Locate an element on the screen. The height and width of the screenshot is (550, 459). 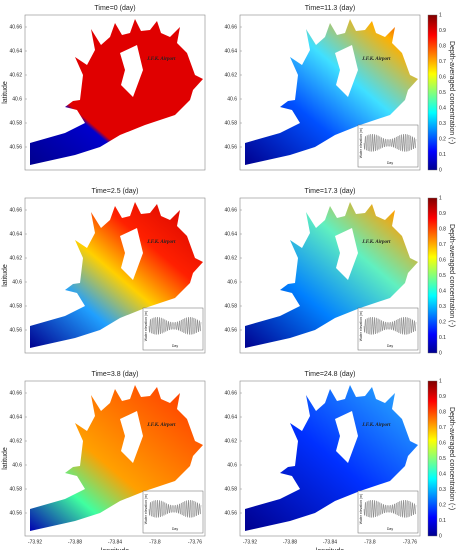
panel-title: Time=2.5 (day) is located at coordinates (114, 191).